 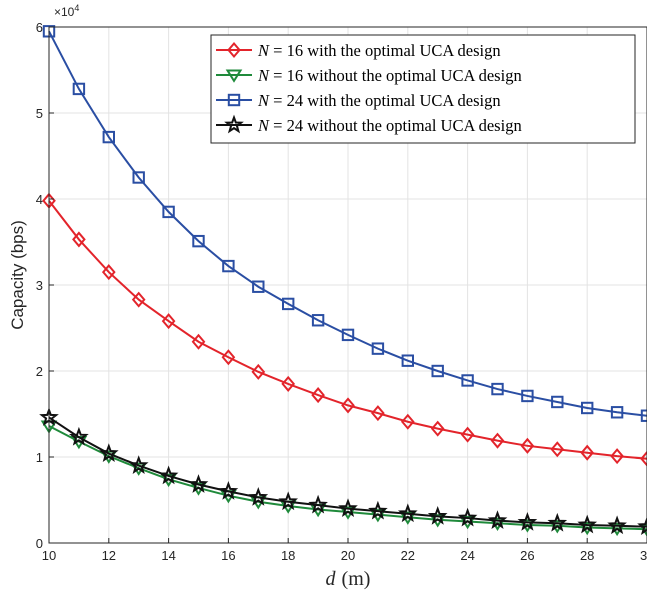 I want to click on y-tick-label: 6, so click(x=39, y=27).